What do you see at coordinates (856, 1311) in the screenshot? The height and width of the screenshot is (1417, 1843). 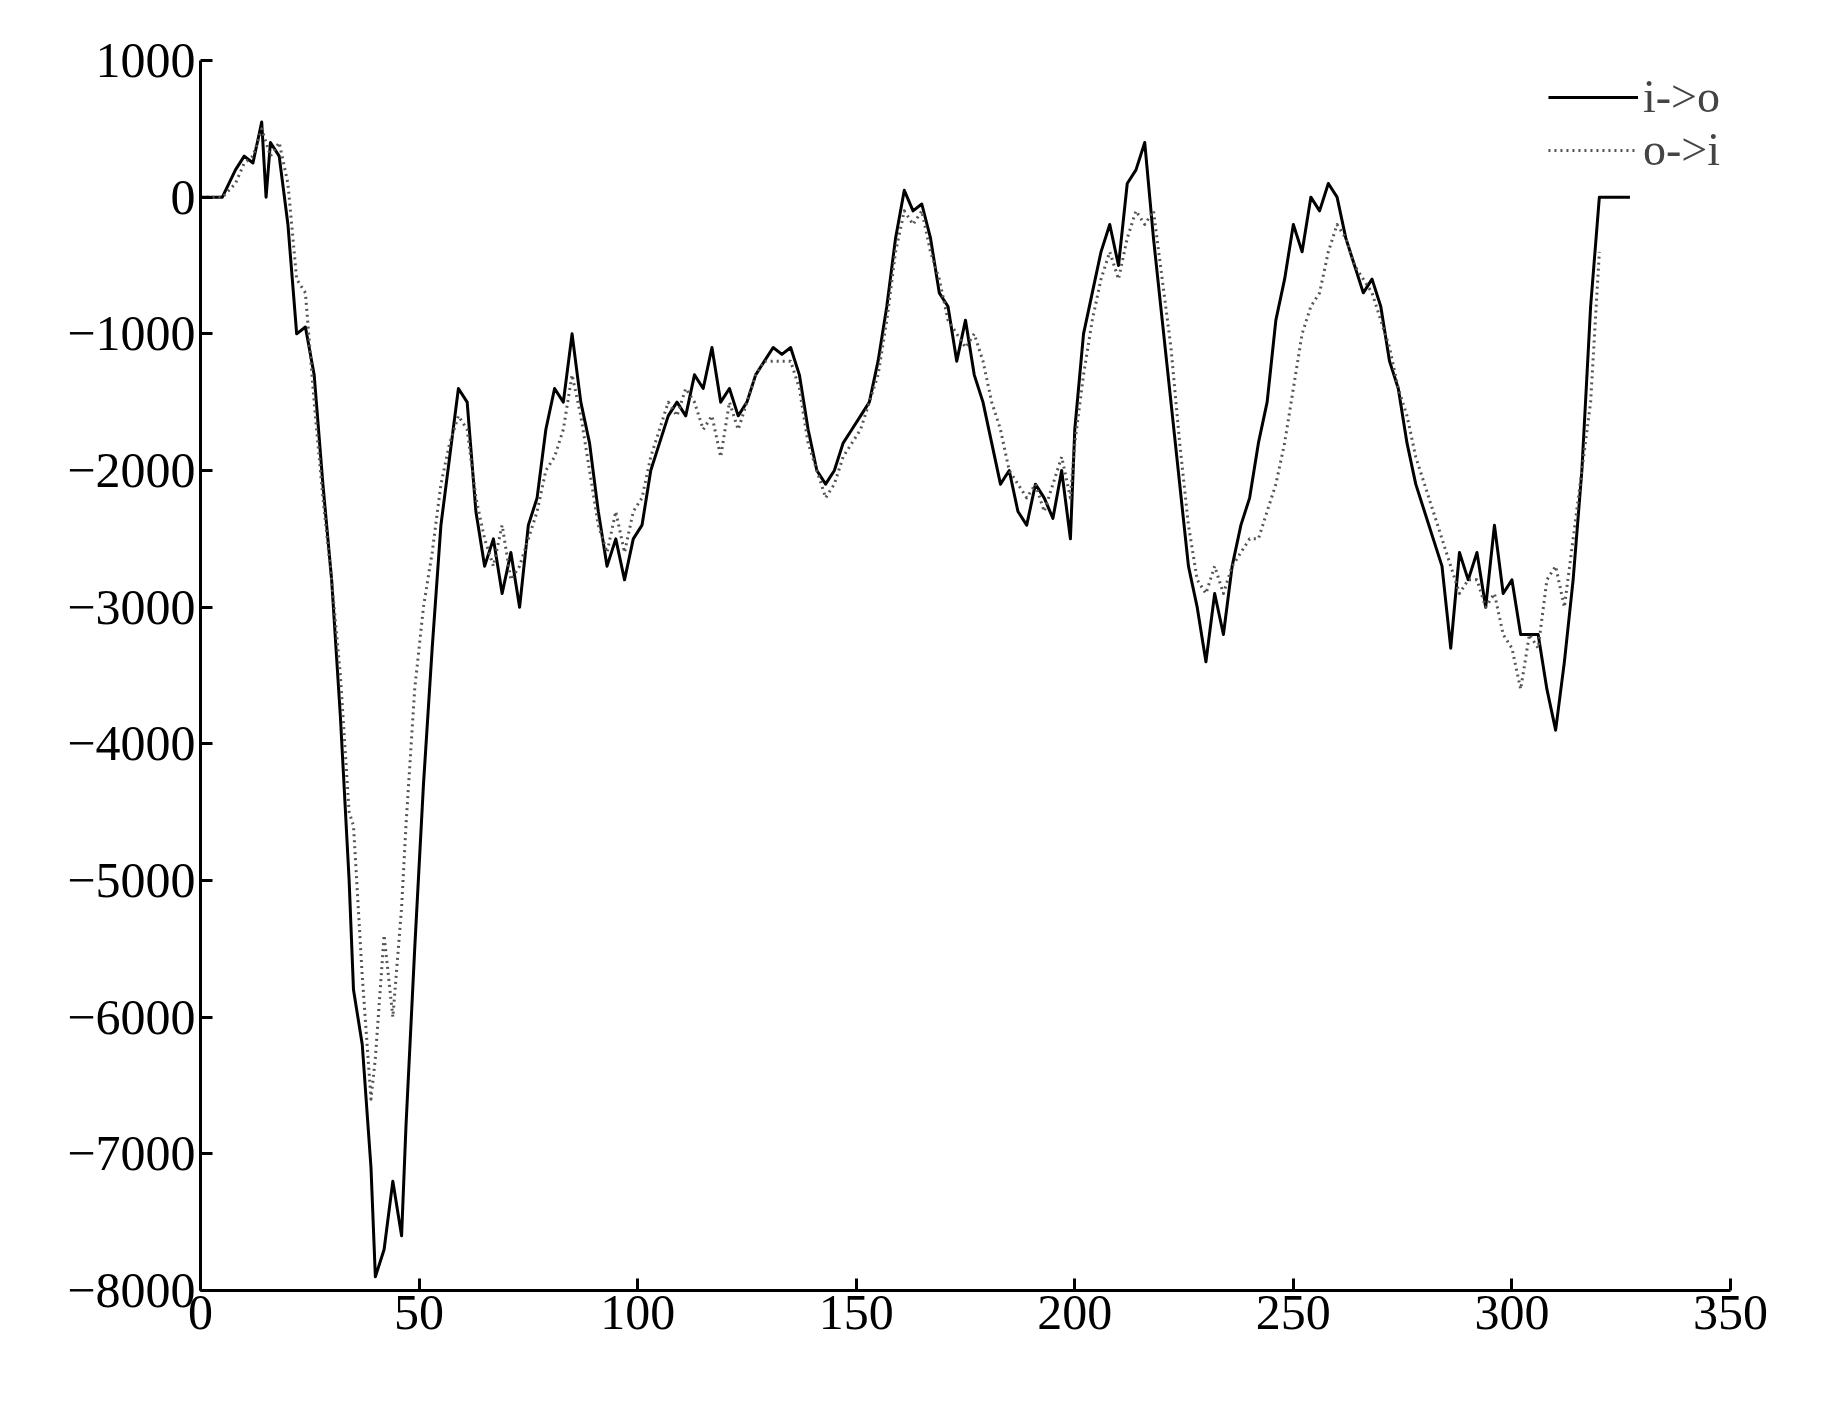 I see `x-tick-label: 150` at bounding box center [856, 1311].